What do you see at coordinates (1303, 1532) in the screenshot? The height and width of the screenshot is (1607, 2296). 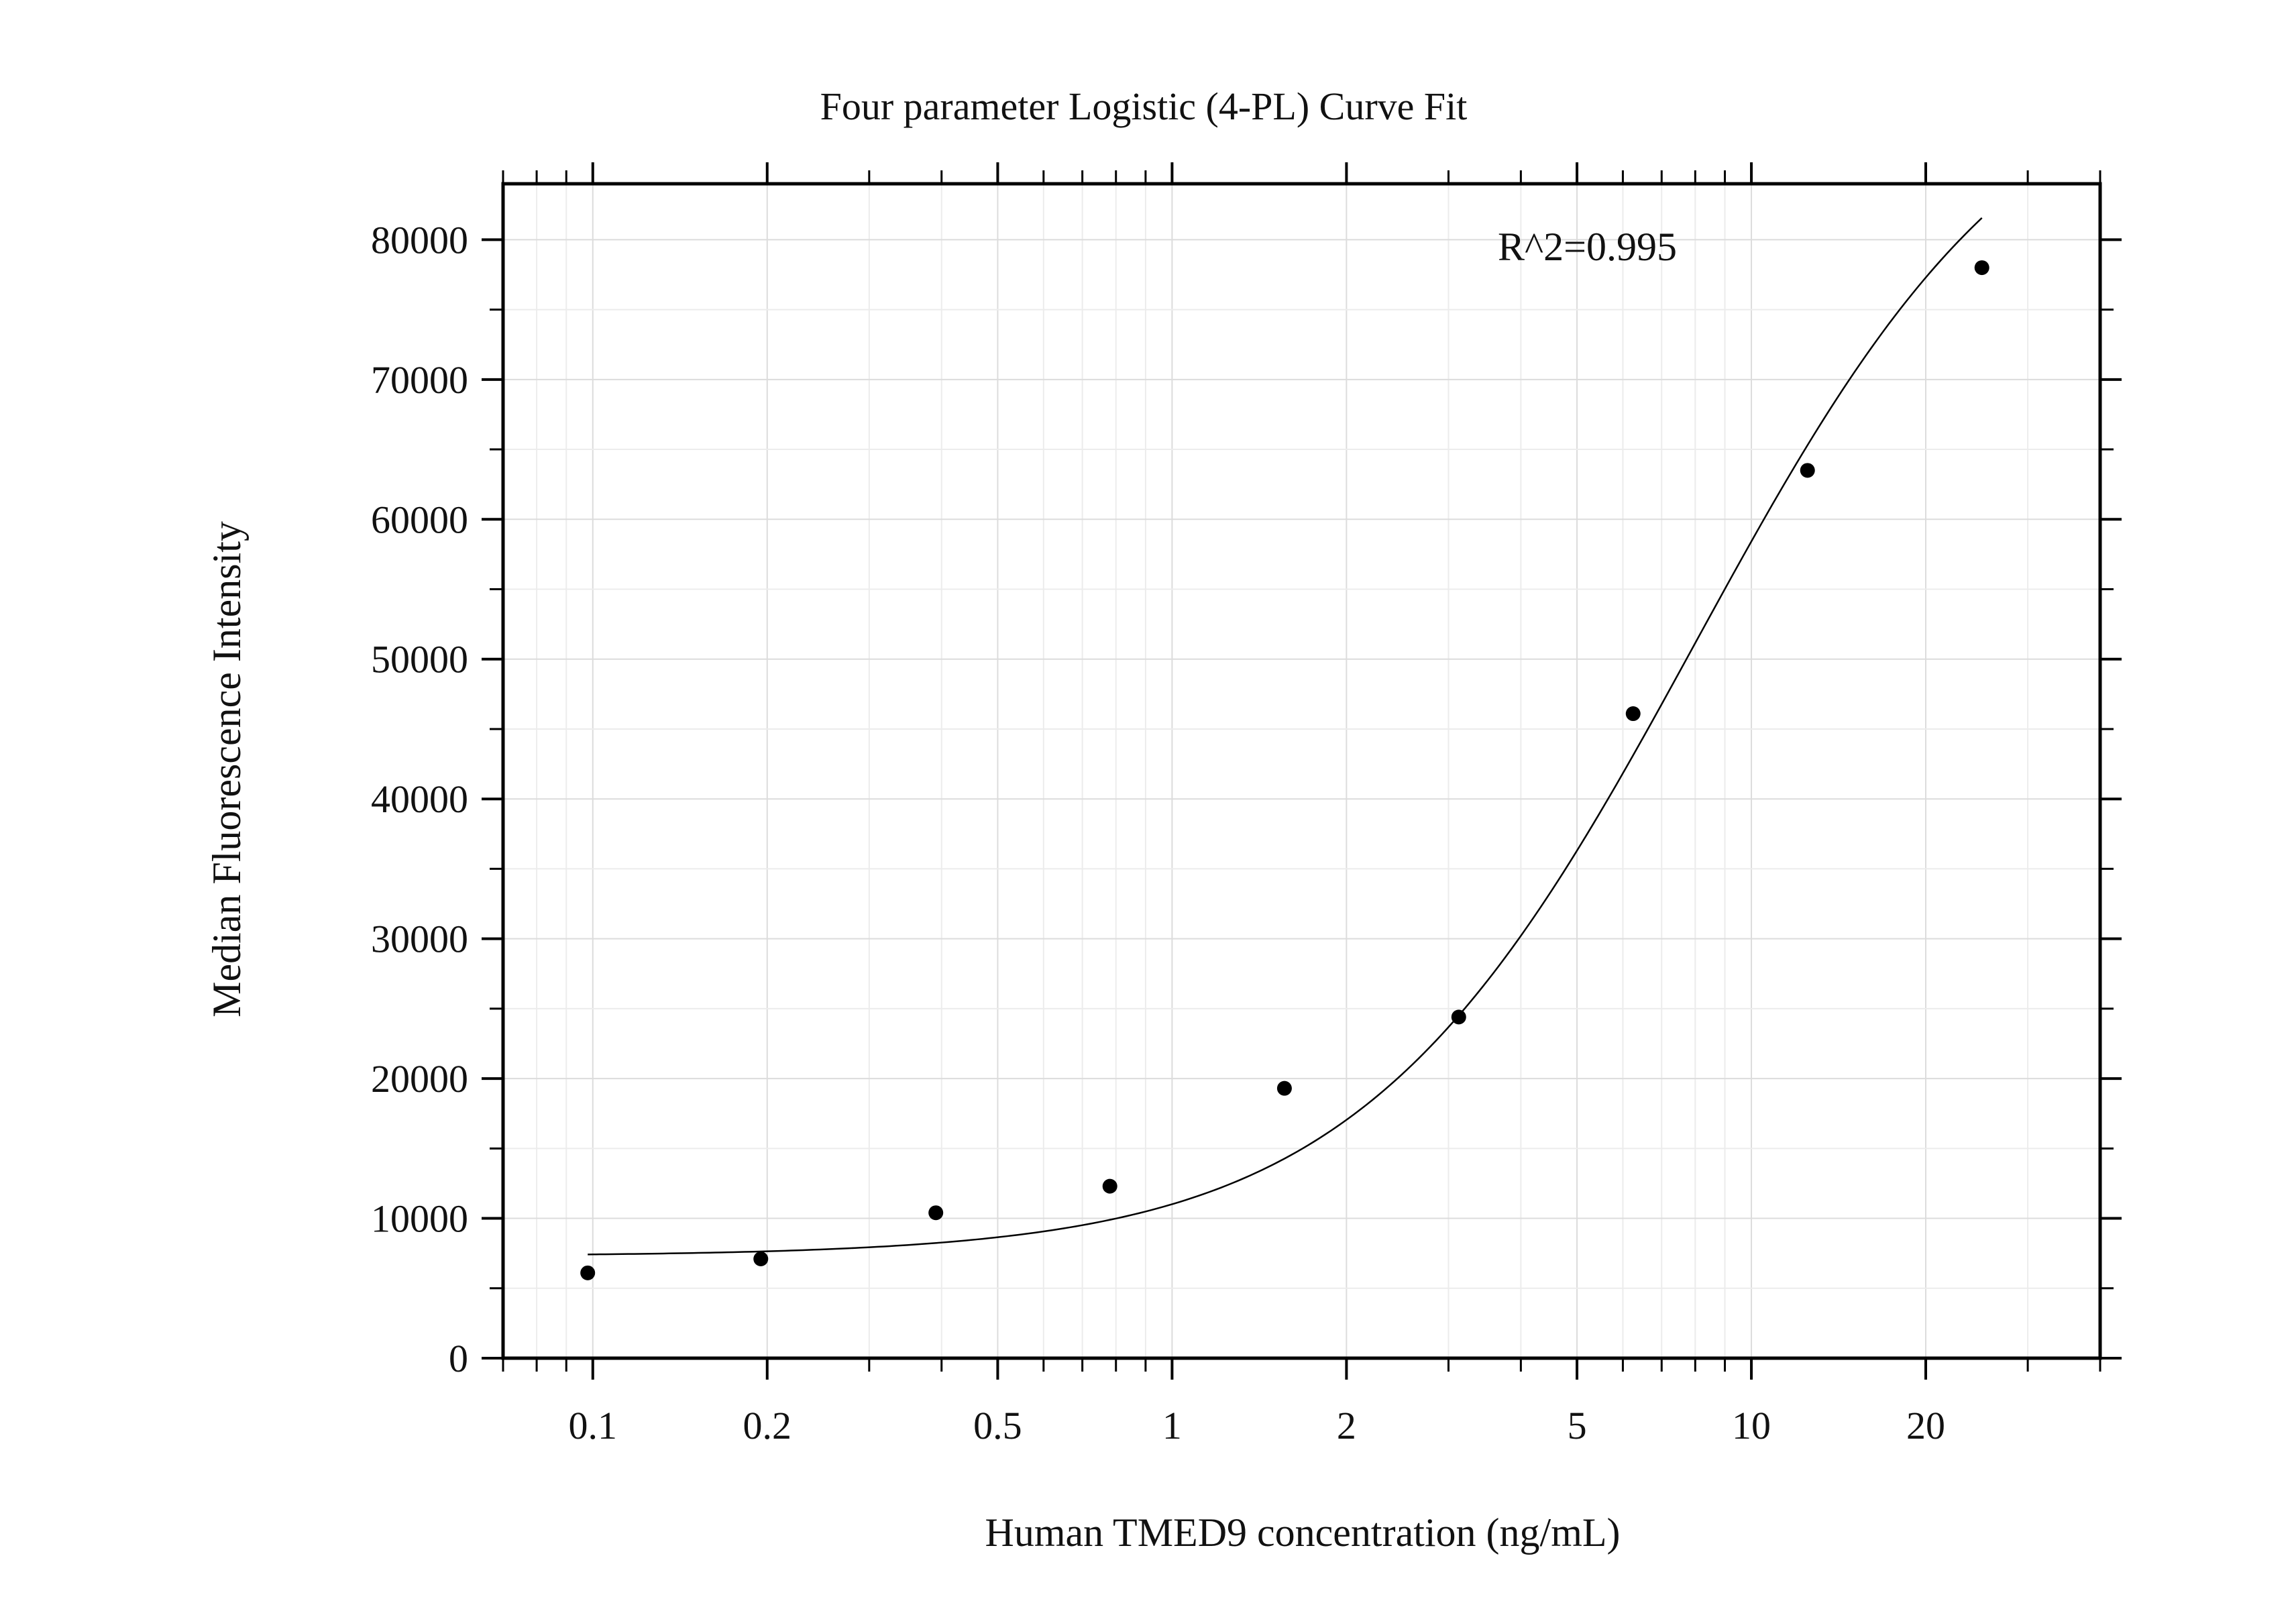 I see `x-axis-label: Human TMED9 concentration (ng/mL)` at bounding box center [1303, 1532].